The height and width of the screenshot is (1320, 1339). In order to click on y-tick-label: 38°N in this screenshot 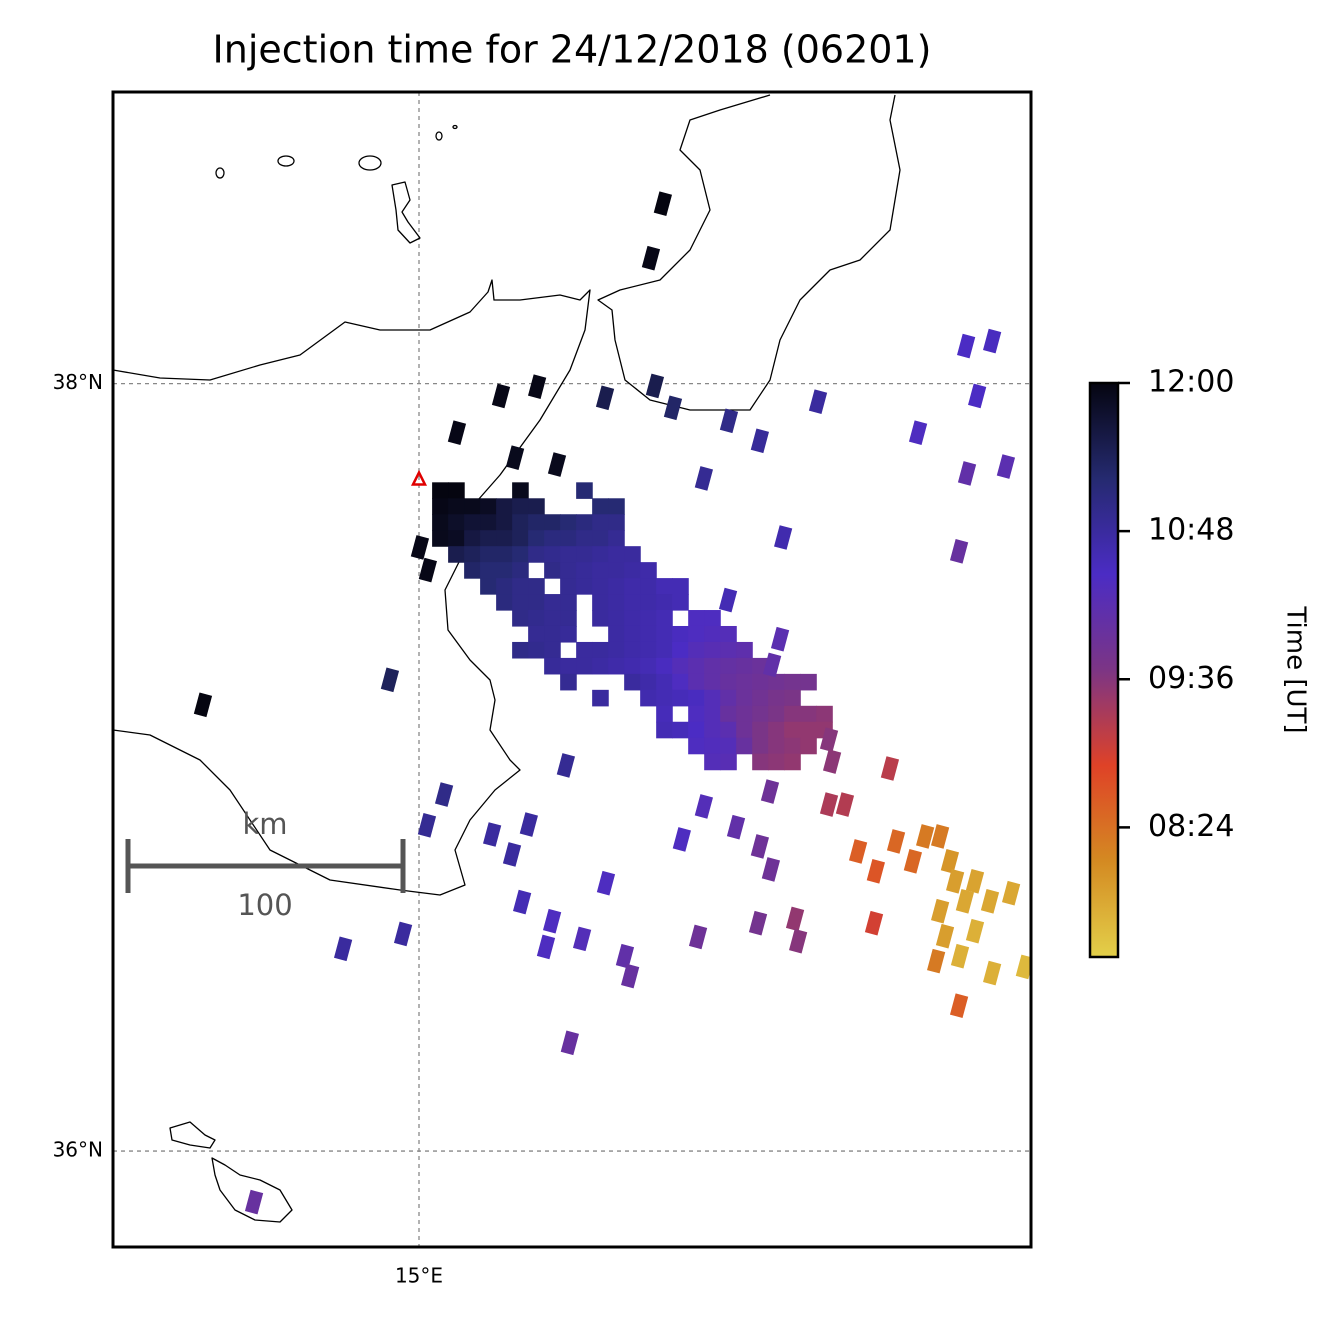, I will do `click(78, 382)`.